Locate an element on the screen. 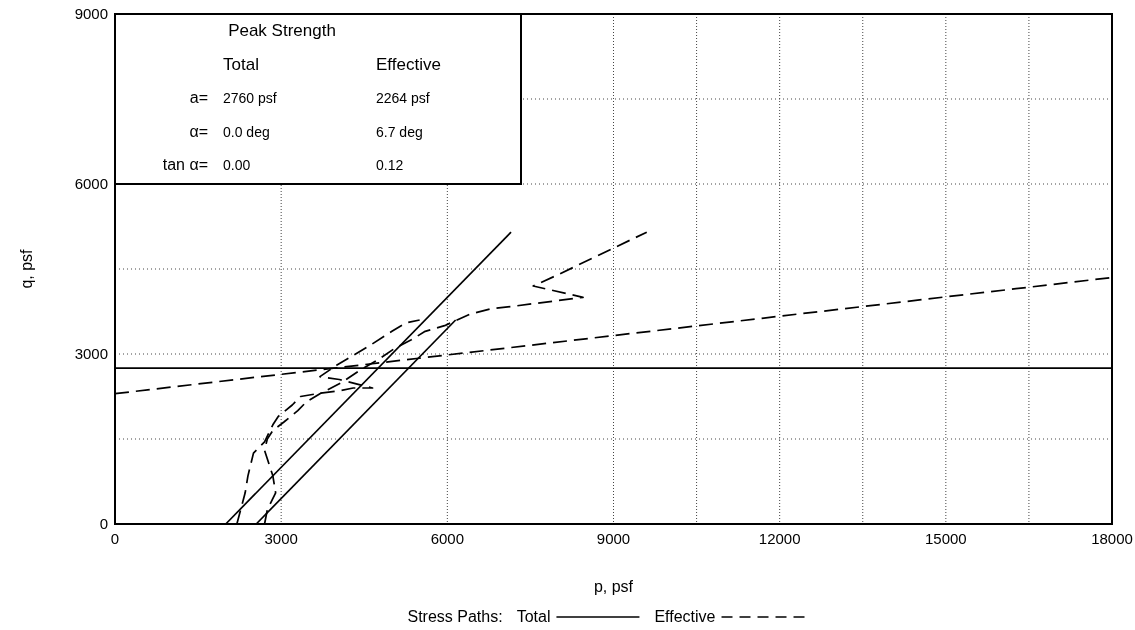 This screenshot has height=630, width=1135. annotation: 6.7 deg is located at coordinates (399, 131).